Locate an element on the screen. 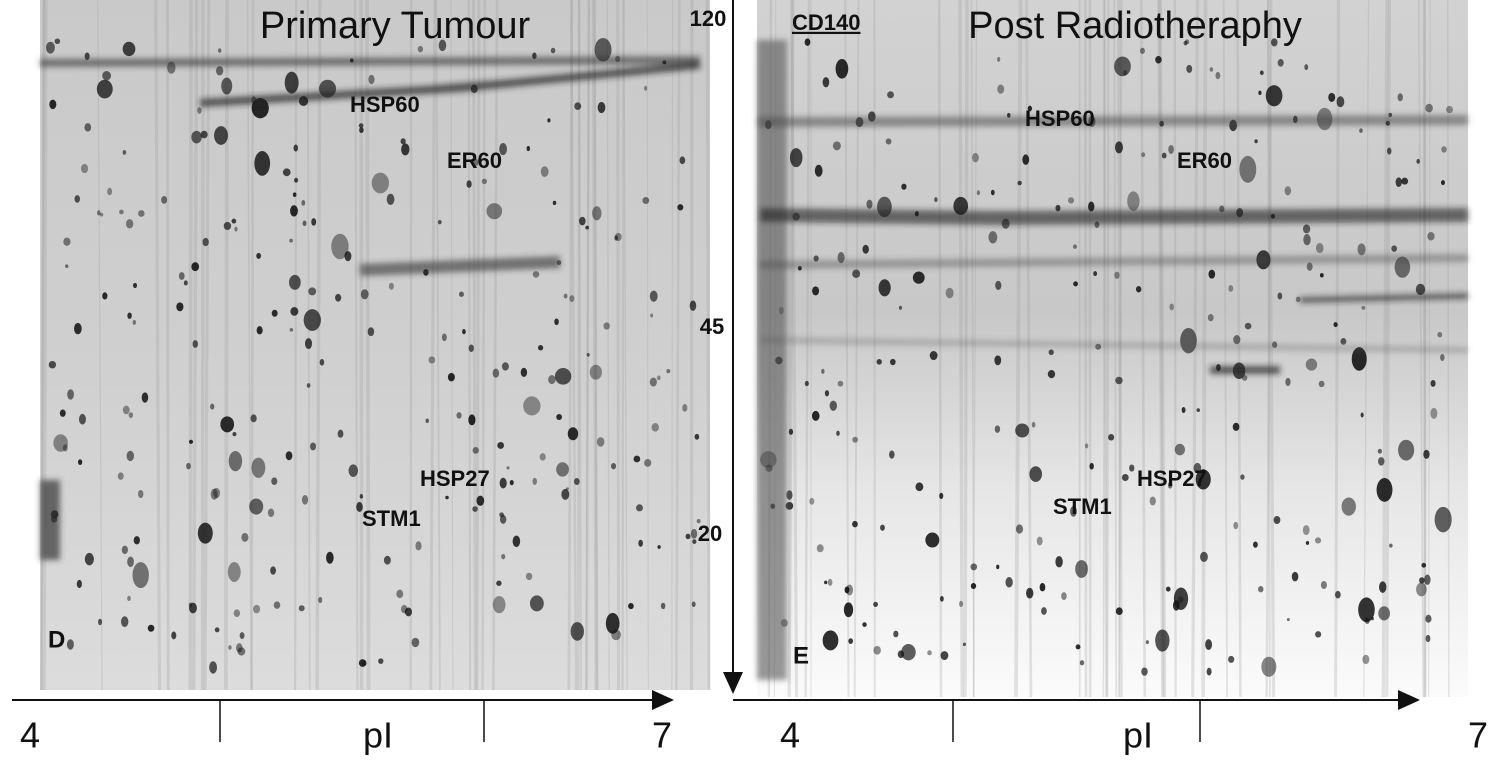 This screenshot has height=770, width=1506. protein-label: ER60 is located at coordinates (1204, 160).